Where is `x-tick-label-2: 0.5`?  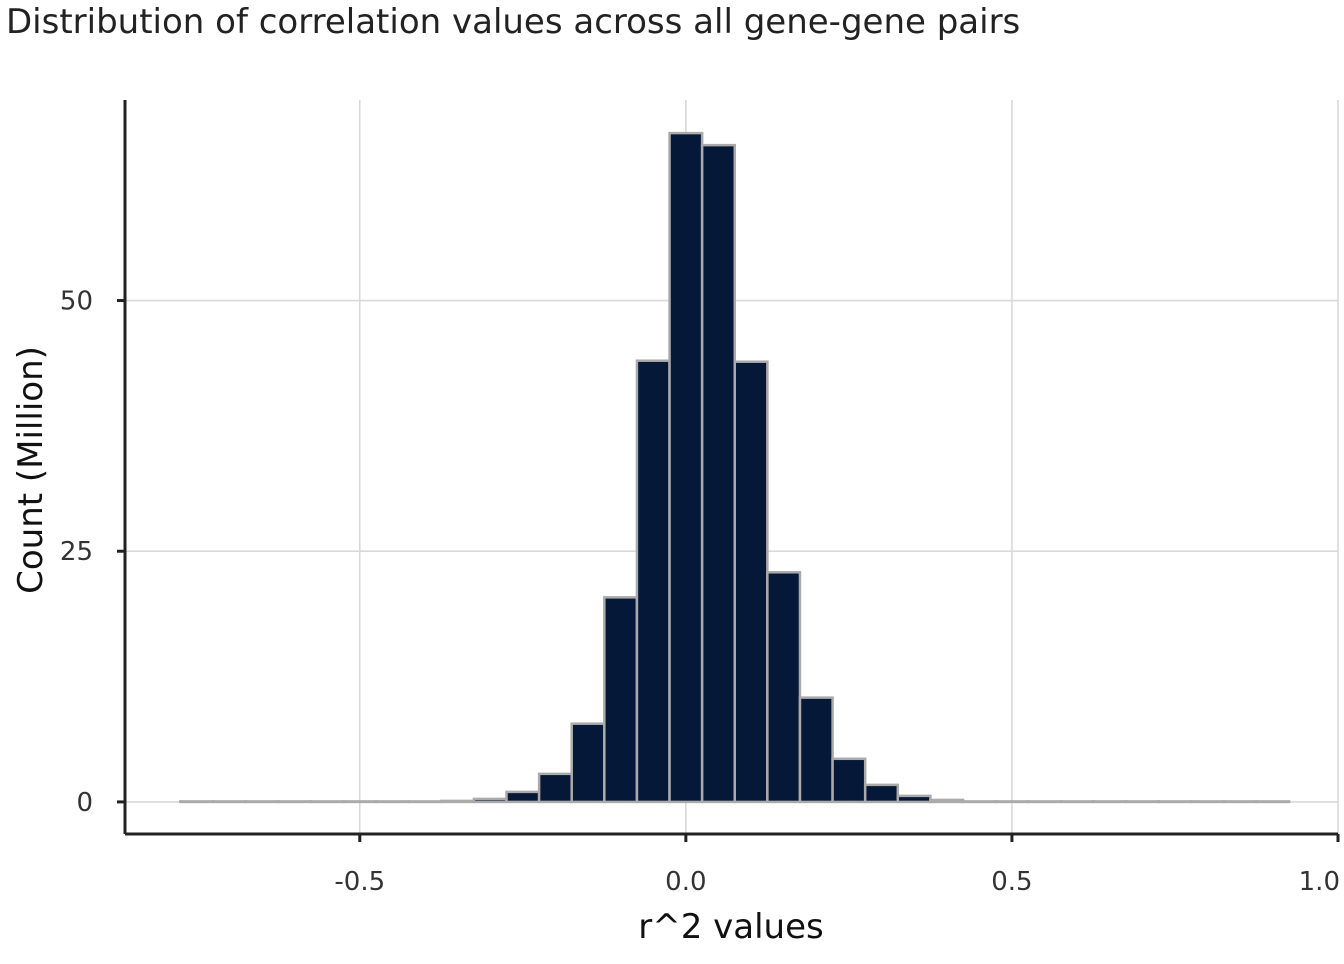
x-tick-label-2: 0.5 is located at coordinates (1011, 882).